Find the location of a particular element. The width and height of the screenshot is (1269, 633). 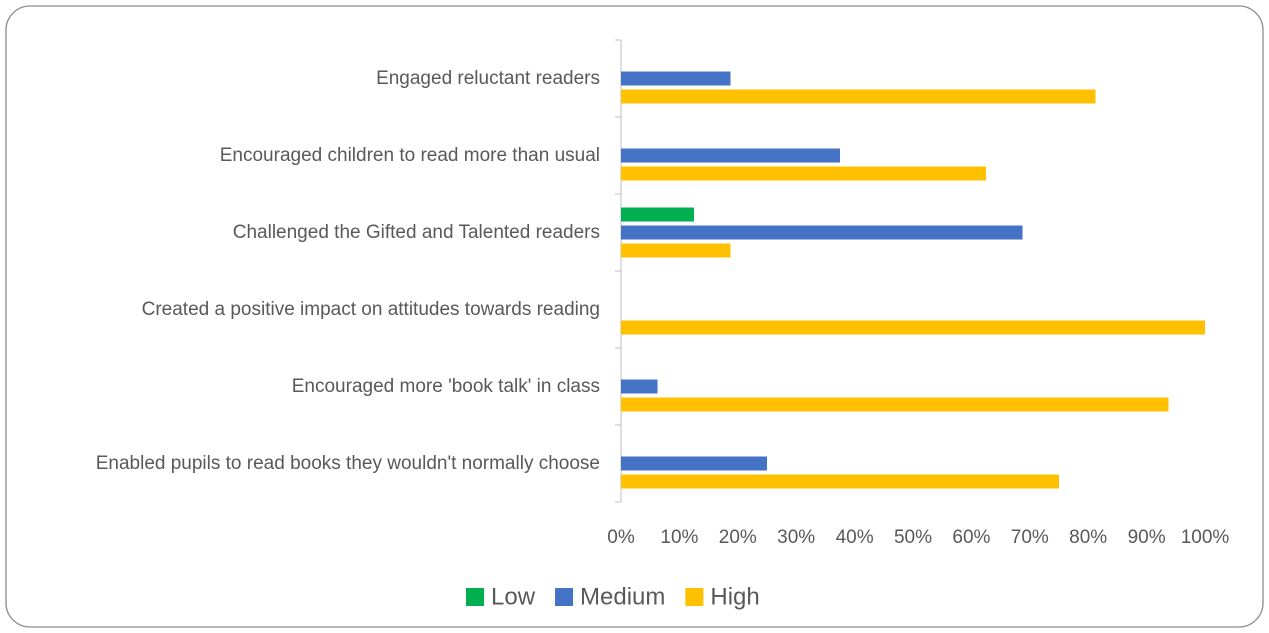

x-tick-label: 90% is located at coordinates (1147, 537).